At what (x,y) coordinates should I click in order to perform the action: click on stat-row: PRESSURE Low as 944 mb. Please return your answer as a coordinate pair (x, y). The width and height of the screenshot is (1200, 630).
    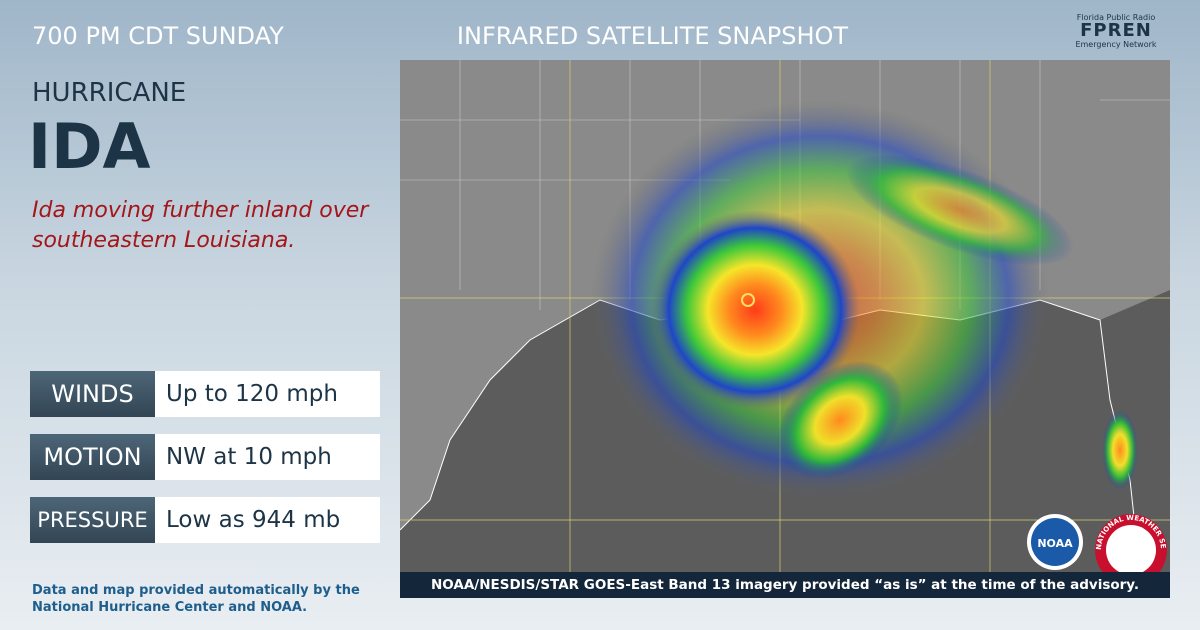
    Looking at the image, I should click on (205, 520).